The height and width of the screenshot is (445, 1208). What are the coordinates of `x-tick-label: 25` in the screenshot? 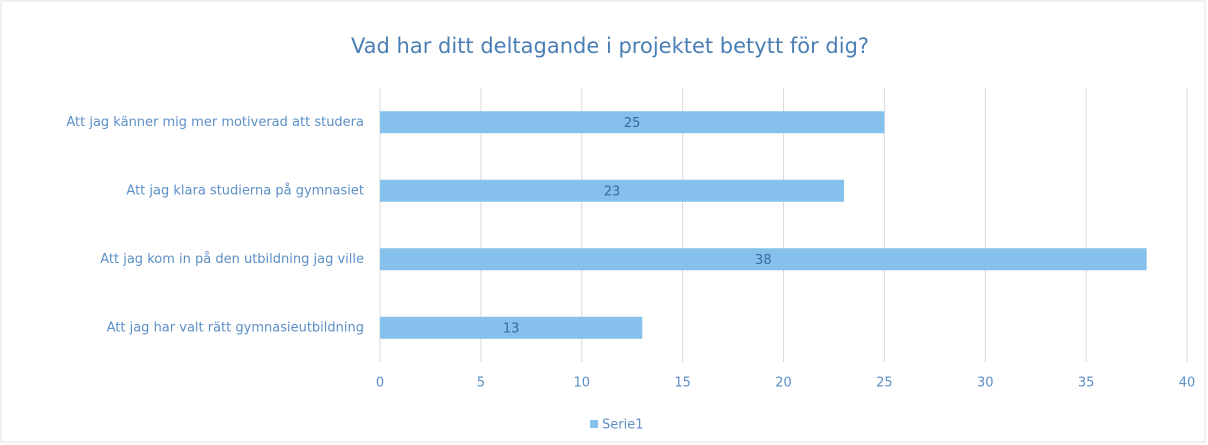 It's located at (884, 383).